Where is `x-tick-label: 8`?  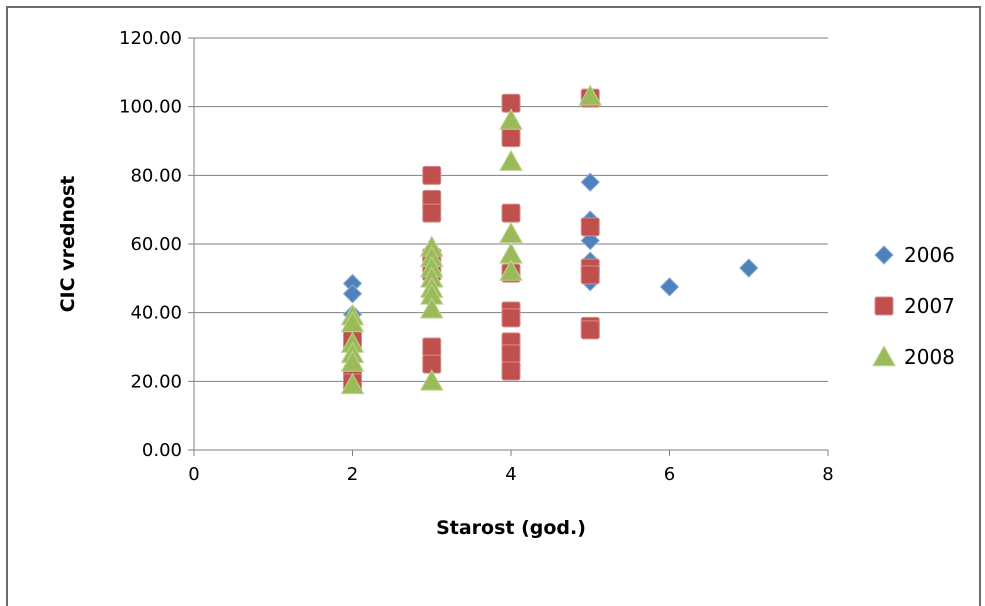 x-tick-label: 8 is located at coordinates (827, 474).